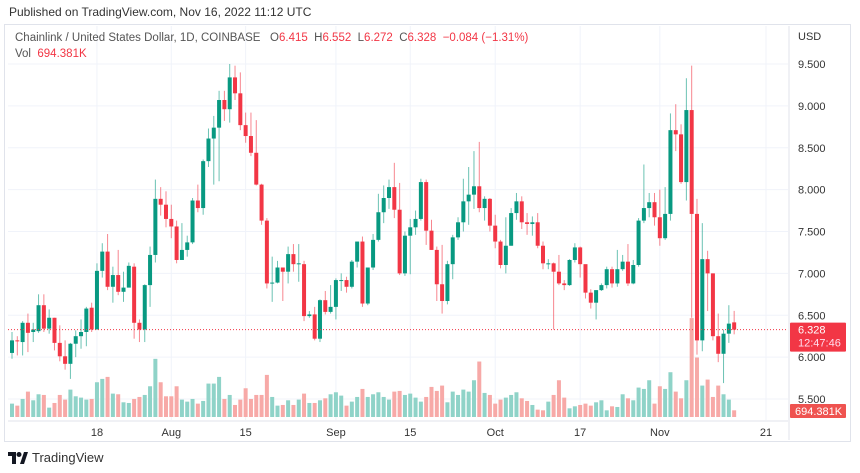  I want to click on time-tick-label: Sep, so click(336, 433).